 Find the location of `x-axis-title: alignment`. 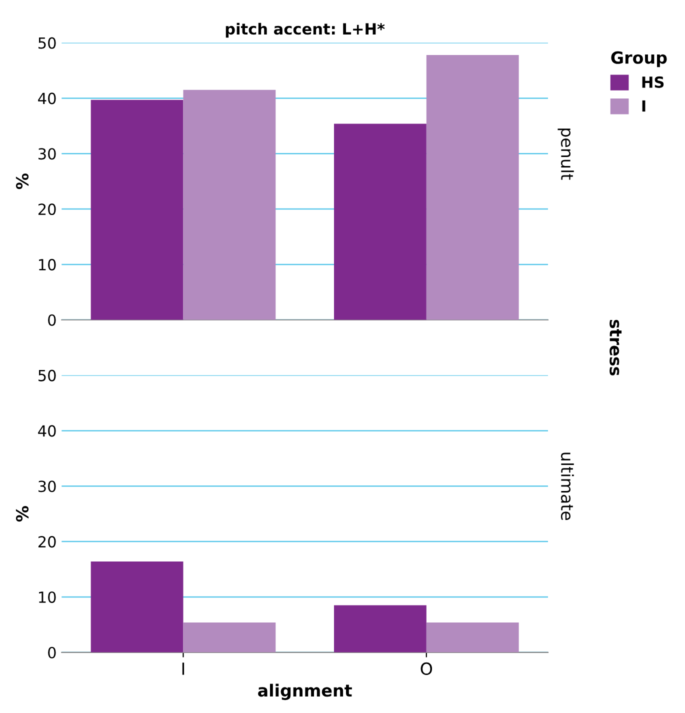

x-axis-title: alignment is located at coordinates (305, 692).